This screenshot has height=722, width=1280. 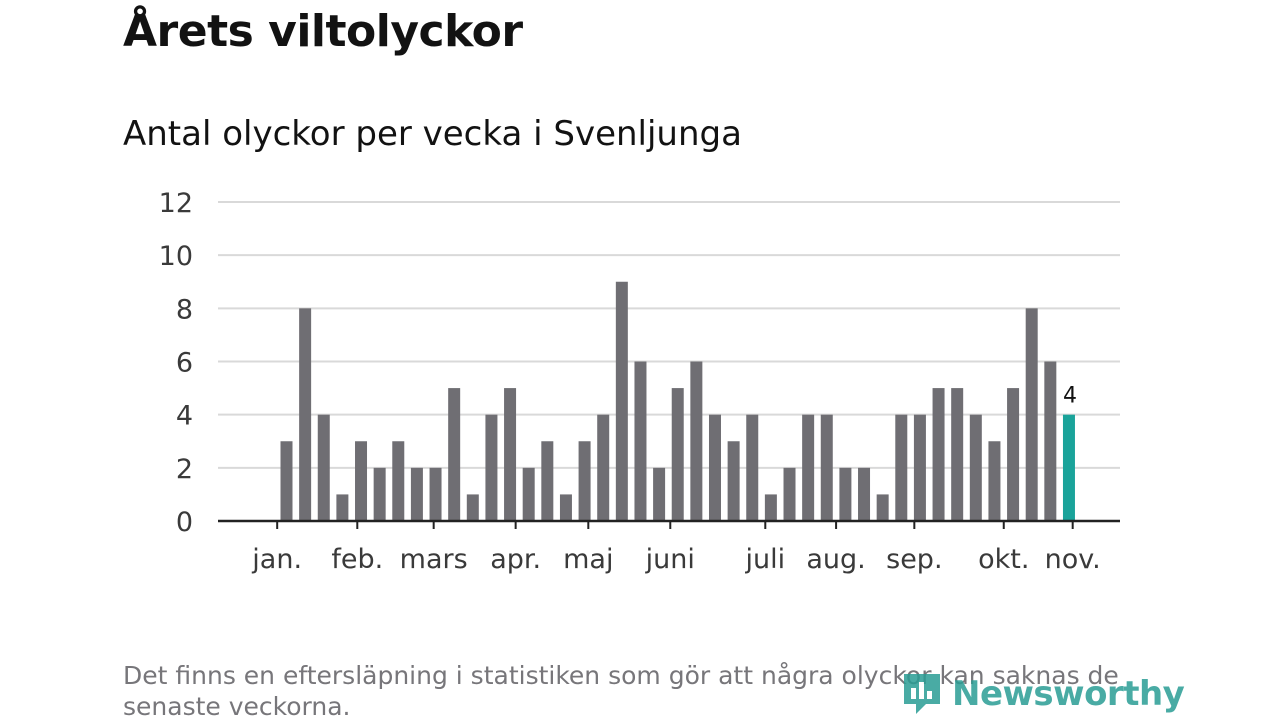 What do you see at coordinates (1068, 467) in the screenshot?
I see `bar-latest-week` at bounding box center [1068, 467].